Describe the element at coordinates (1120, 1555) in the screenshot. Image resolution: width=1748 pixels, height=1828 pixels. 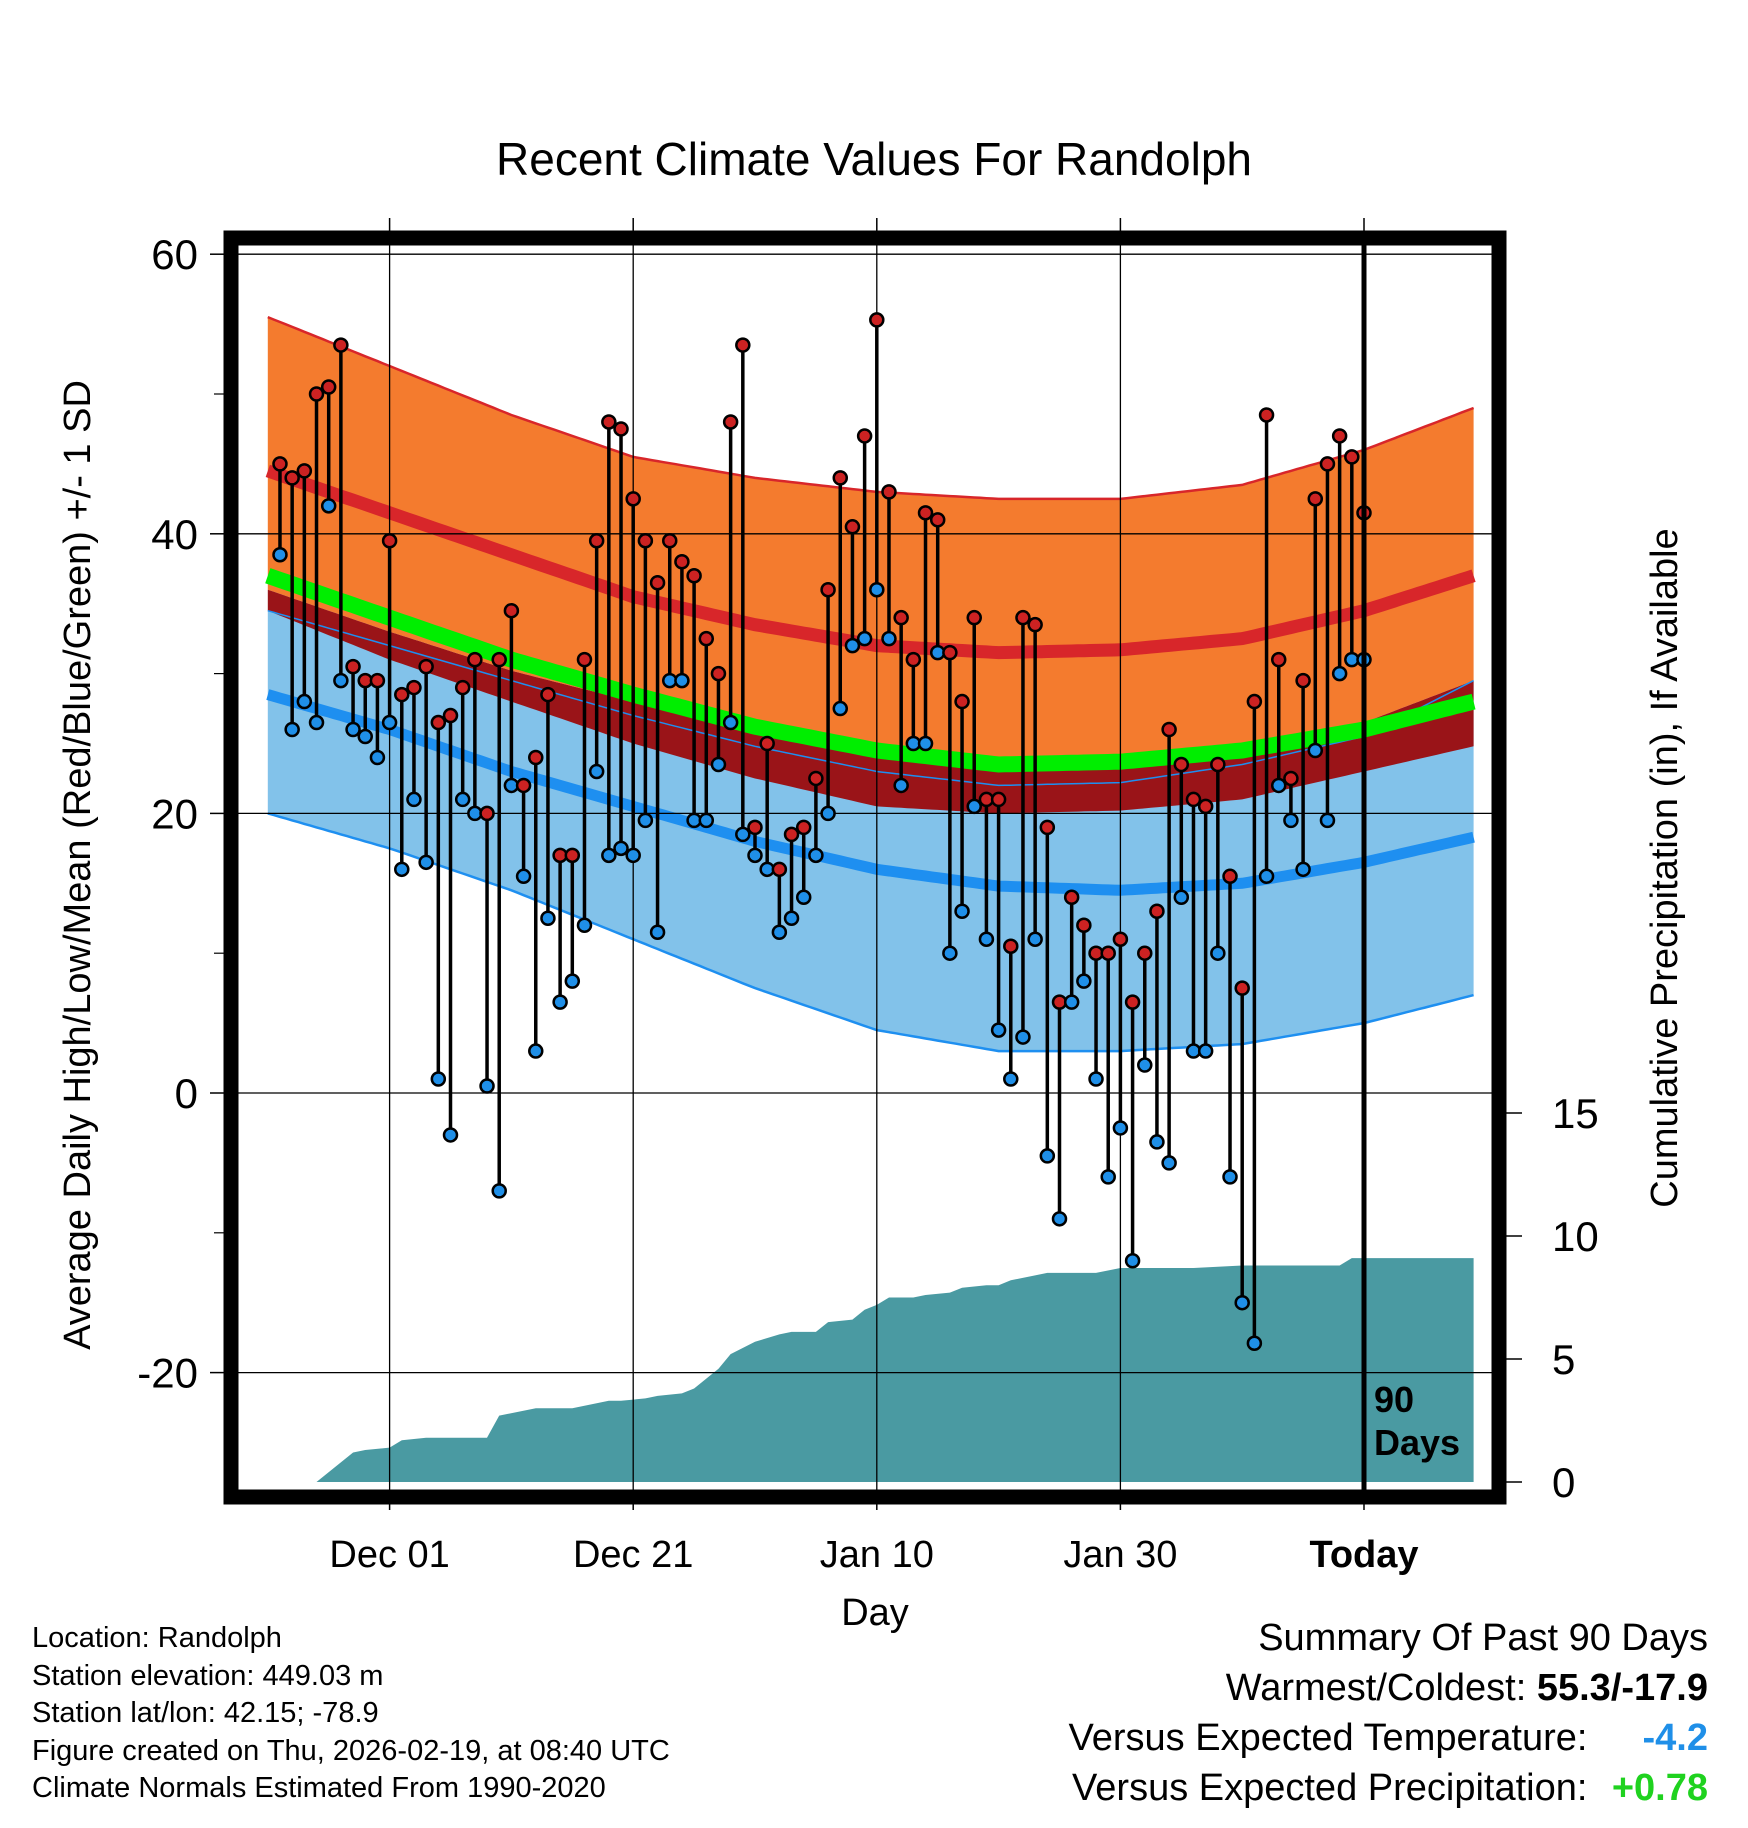
I see `x-tick-label: Jan 30` at that location.